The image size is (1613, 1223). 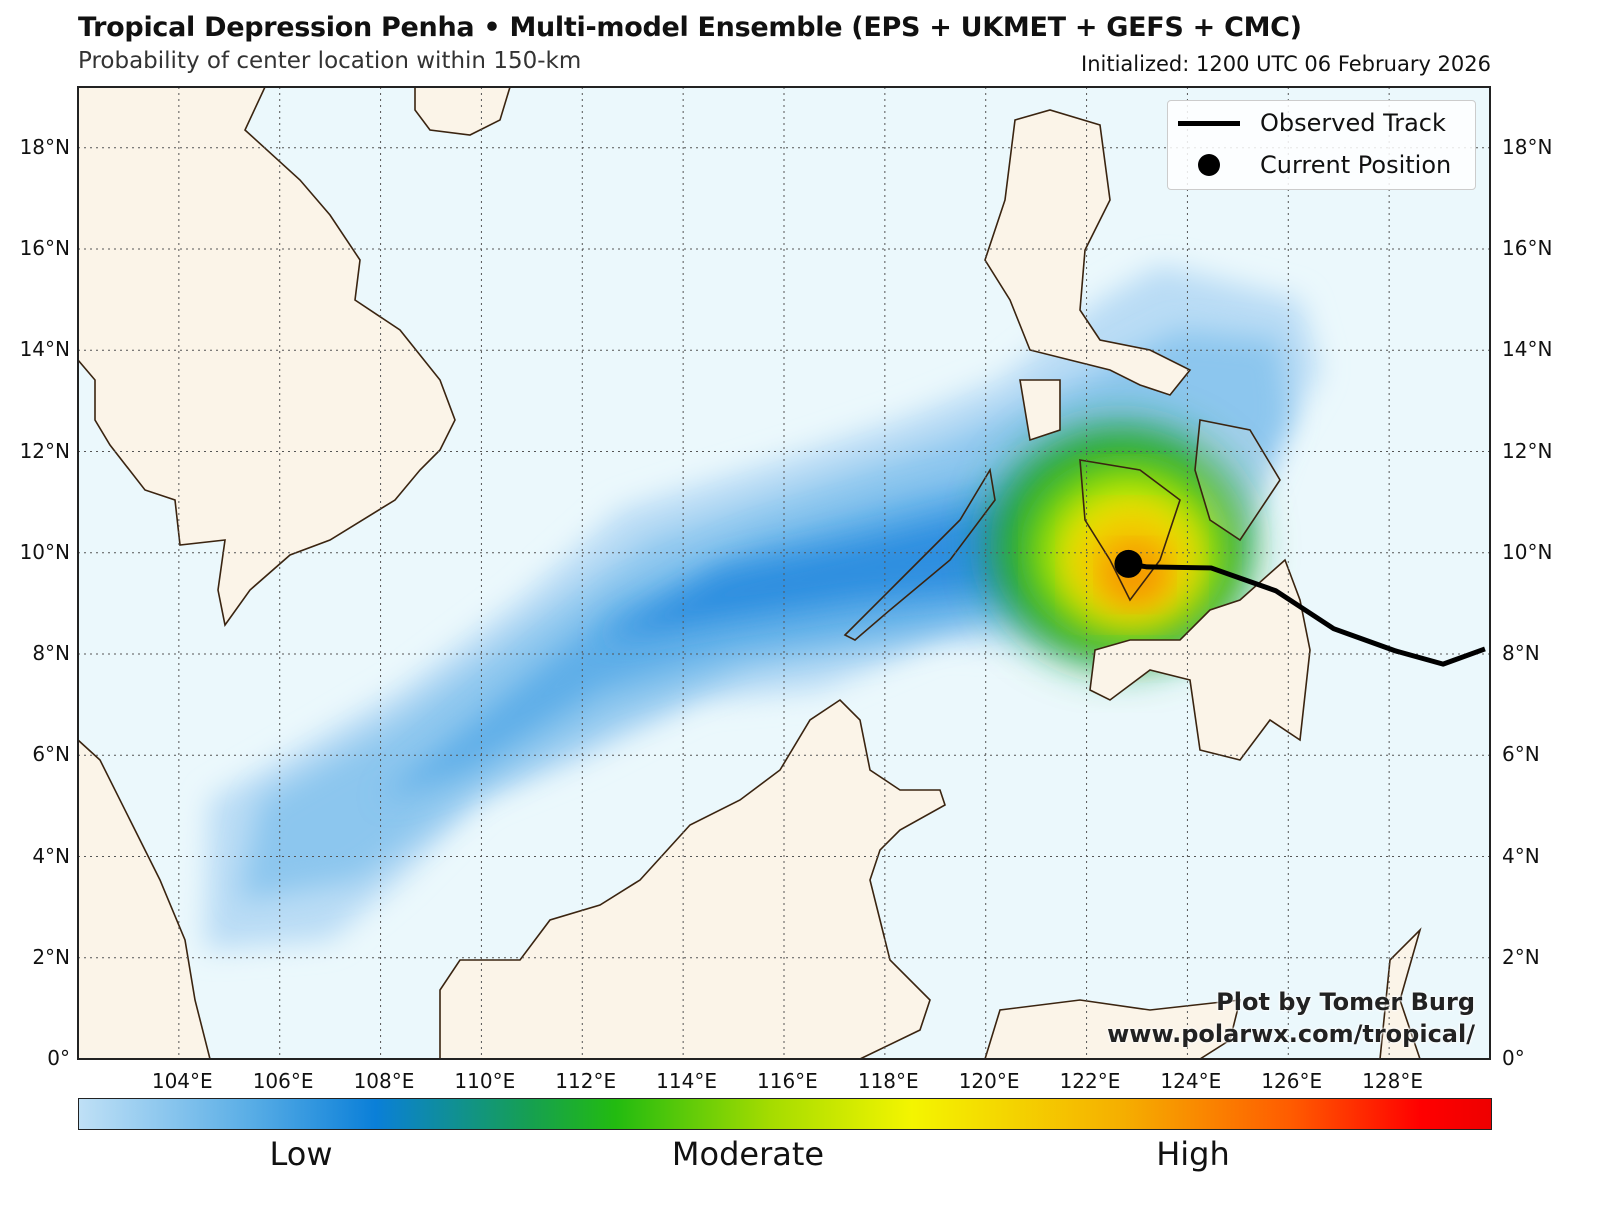 What do you see at coordinates (1392, 1081) in the screenshot?
I see `lon-tick-label: 128°E` at bounding box center [1392, 1081].